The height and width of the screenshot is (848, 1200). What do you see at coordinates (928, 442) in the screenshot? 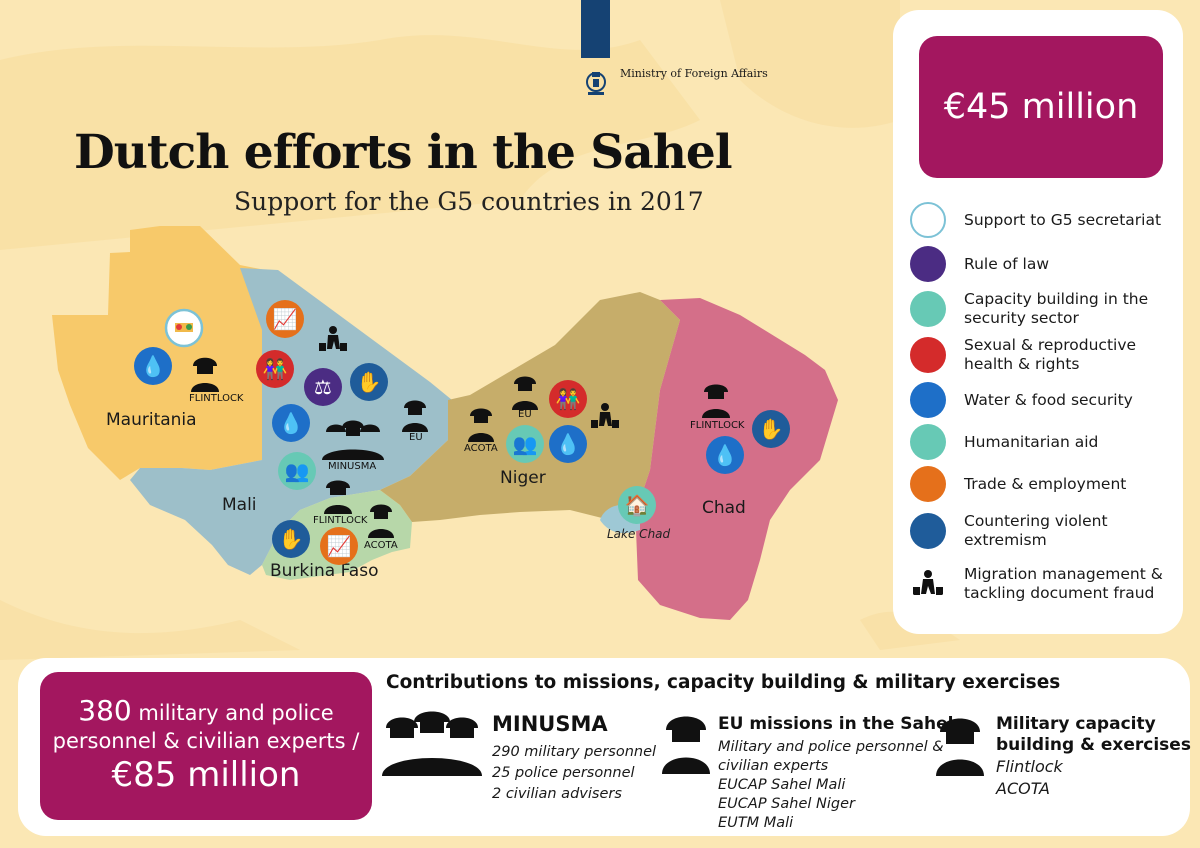
I see `humanitarian-aid-icon` at bounding box center [928, 442].